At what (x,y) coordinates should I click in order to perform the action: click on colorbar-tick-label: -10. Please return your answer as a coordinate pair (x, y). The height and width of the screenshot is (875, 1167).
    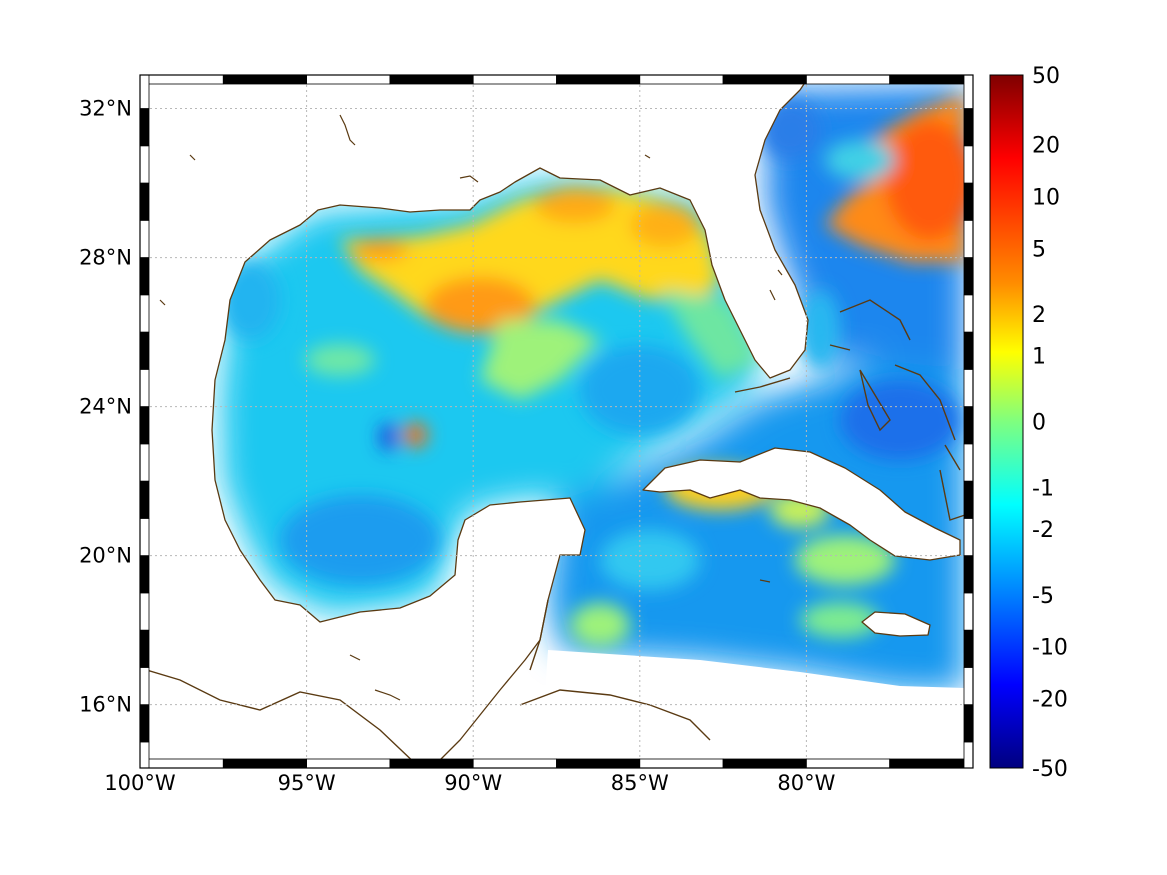
    Looking at the image, I should click on (1050, 648).